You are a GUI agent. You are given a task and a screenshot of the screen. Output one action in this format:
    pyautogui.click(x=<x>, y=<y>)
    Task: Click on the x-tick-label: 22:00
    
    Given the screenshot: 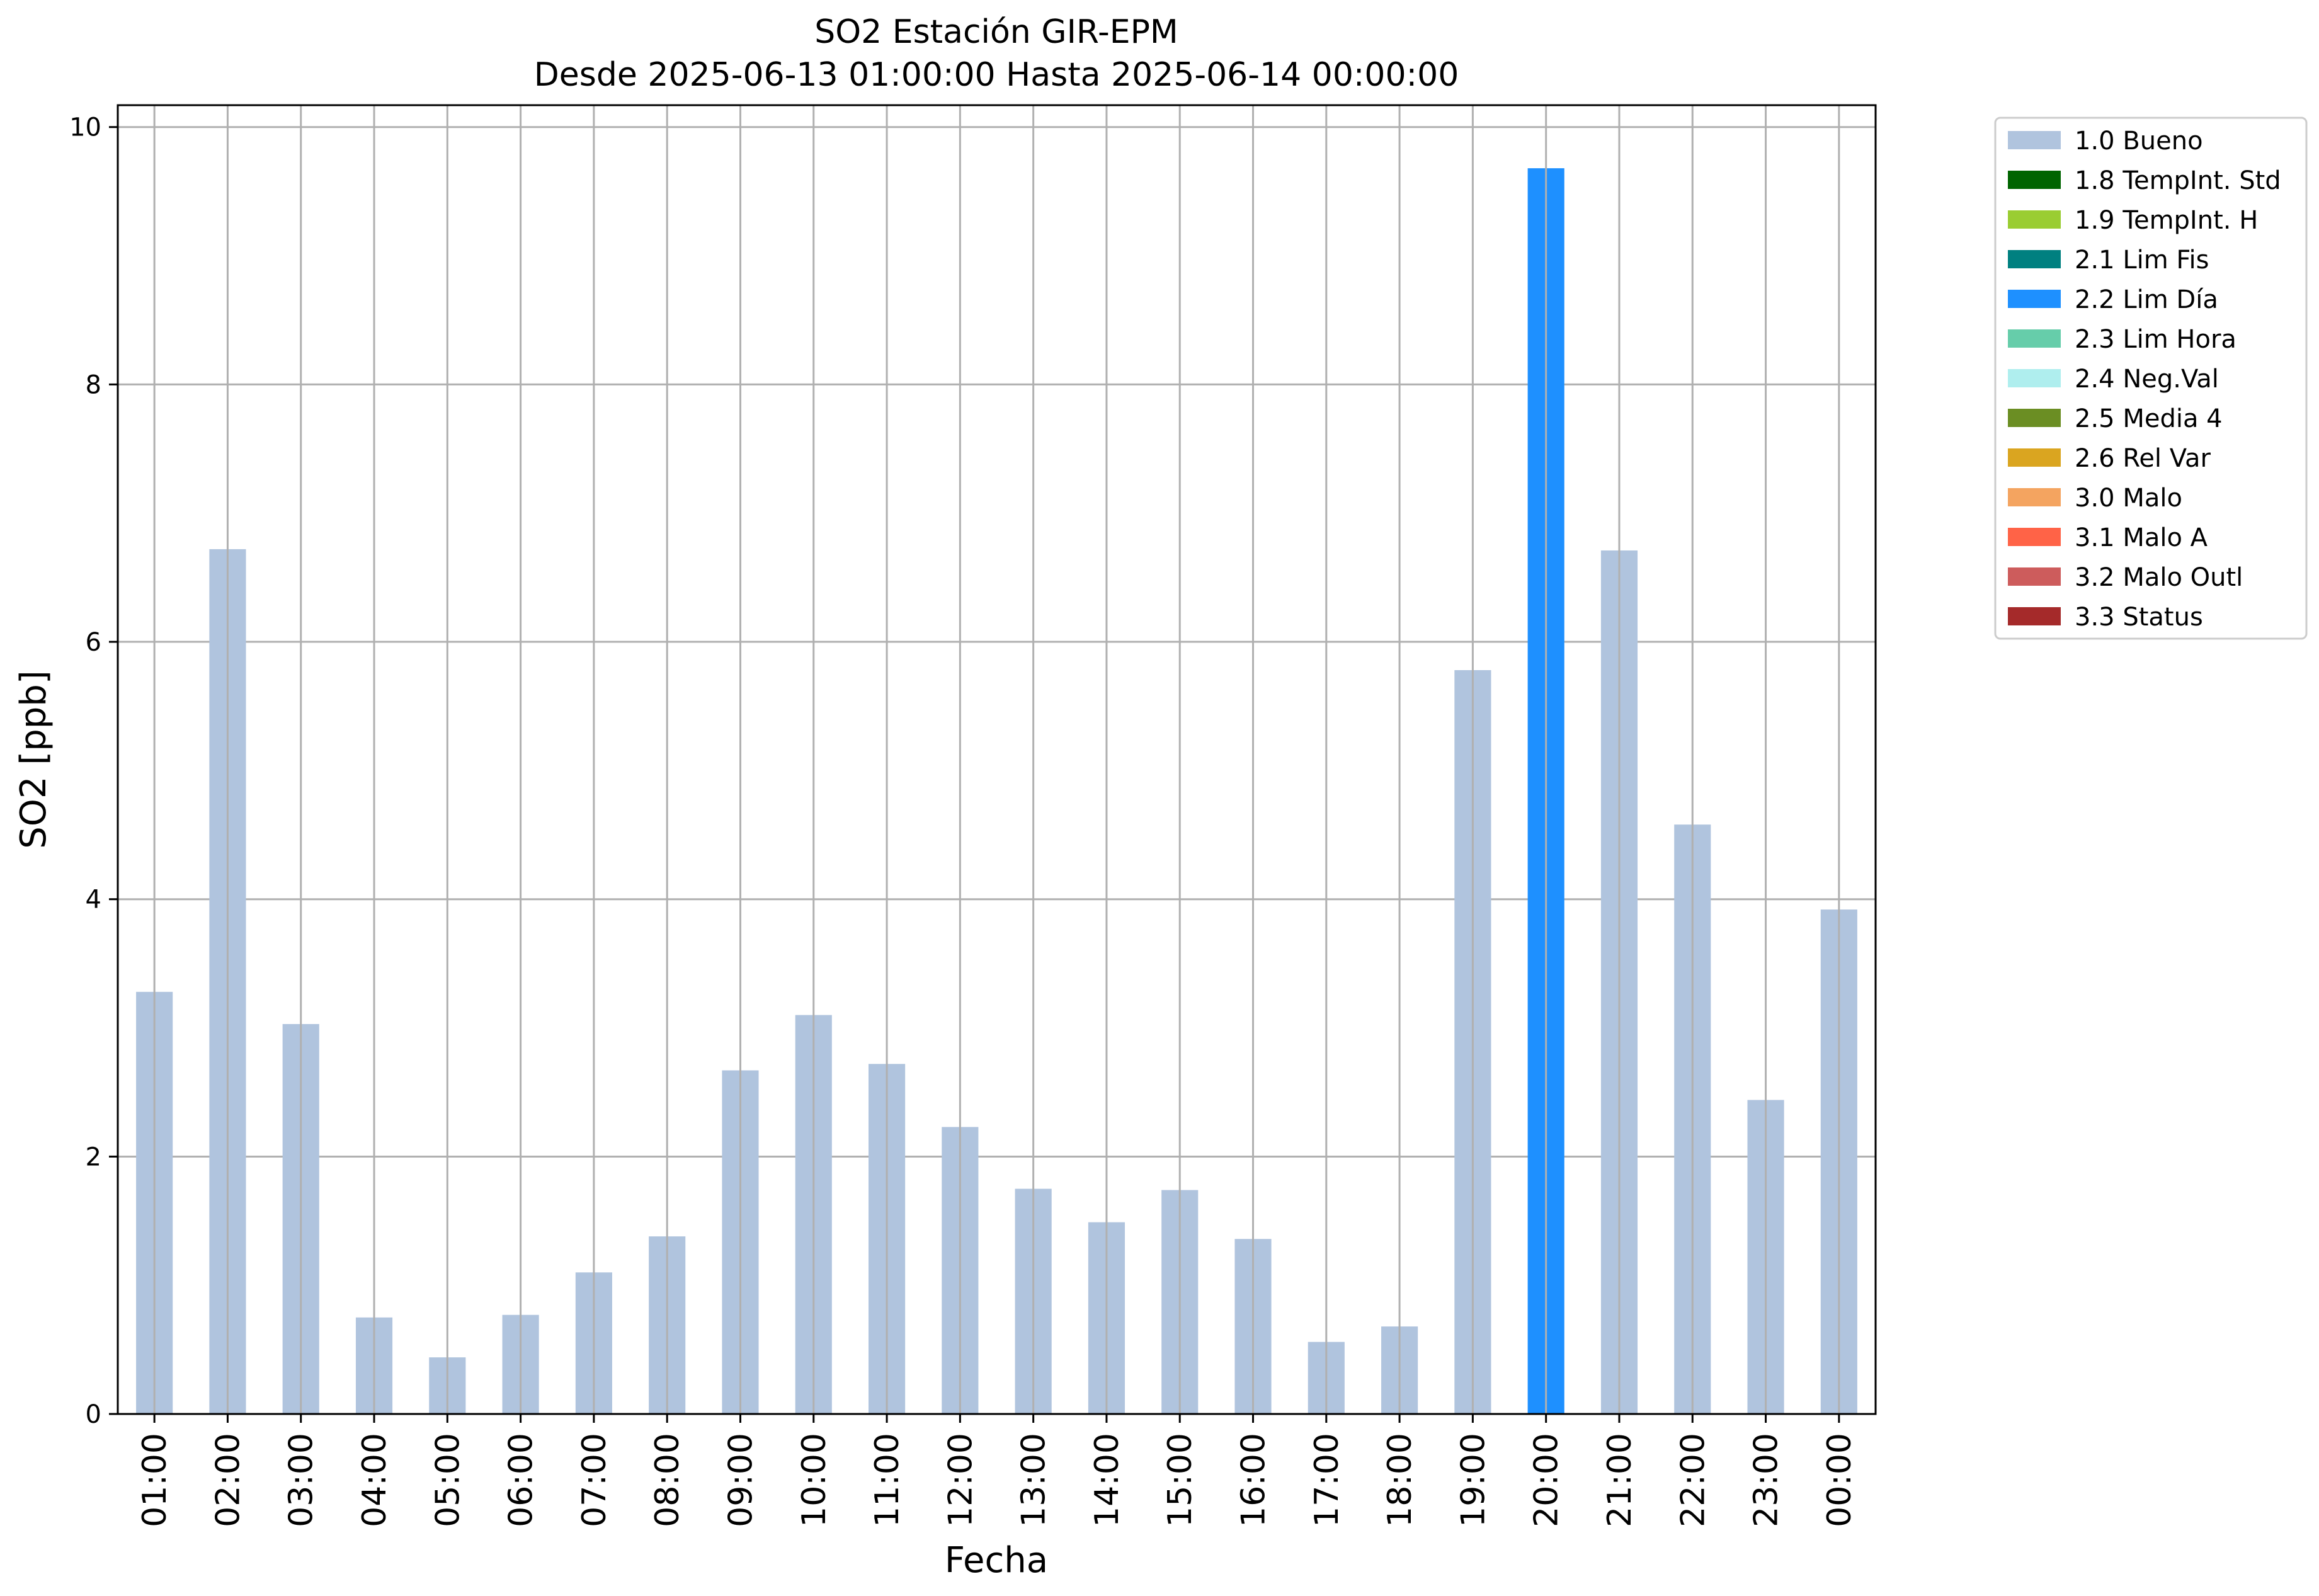 What is the action you would take?
    pyautogui.click(x=1693, y=1480)
    